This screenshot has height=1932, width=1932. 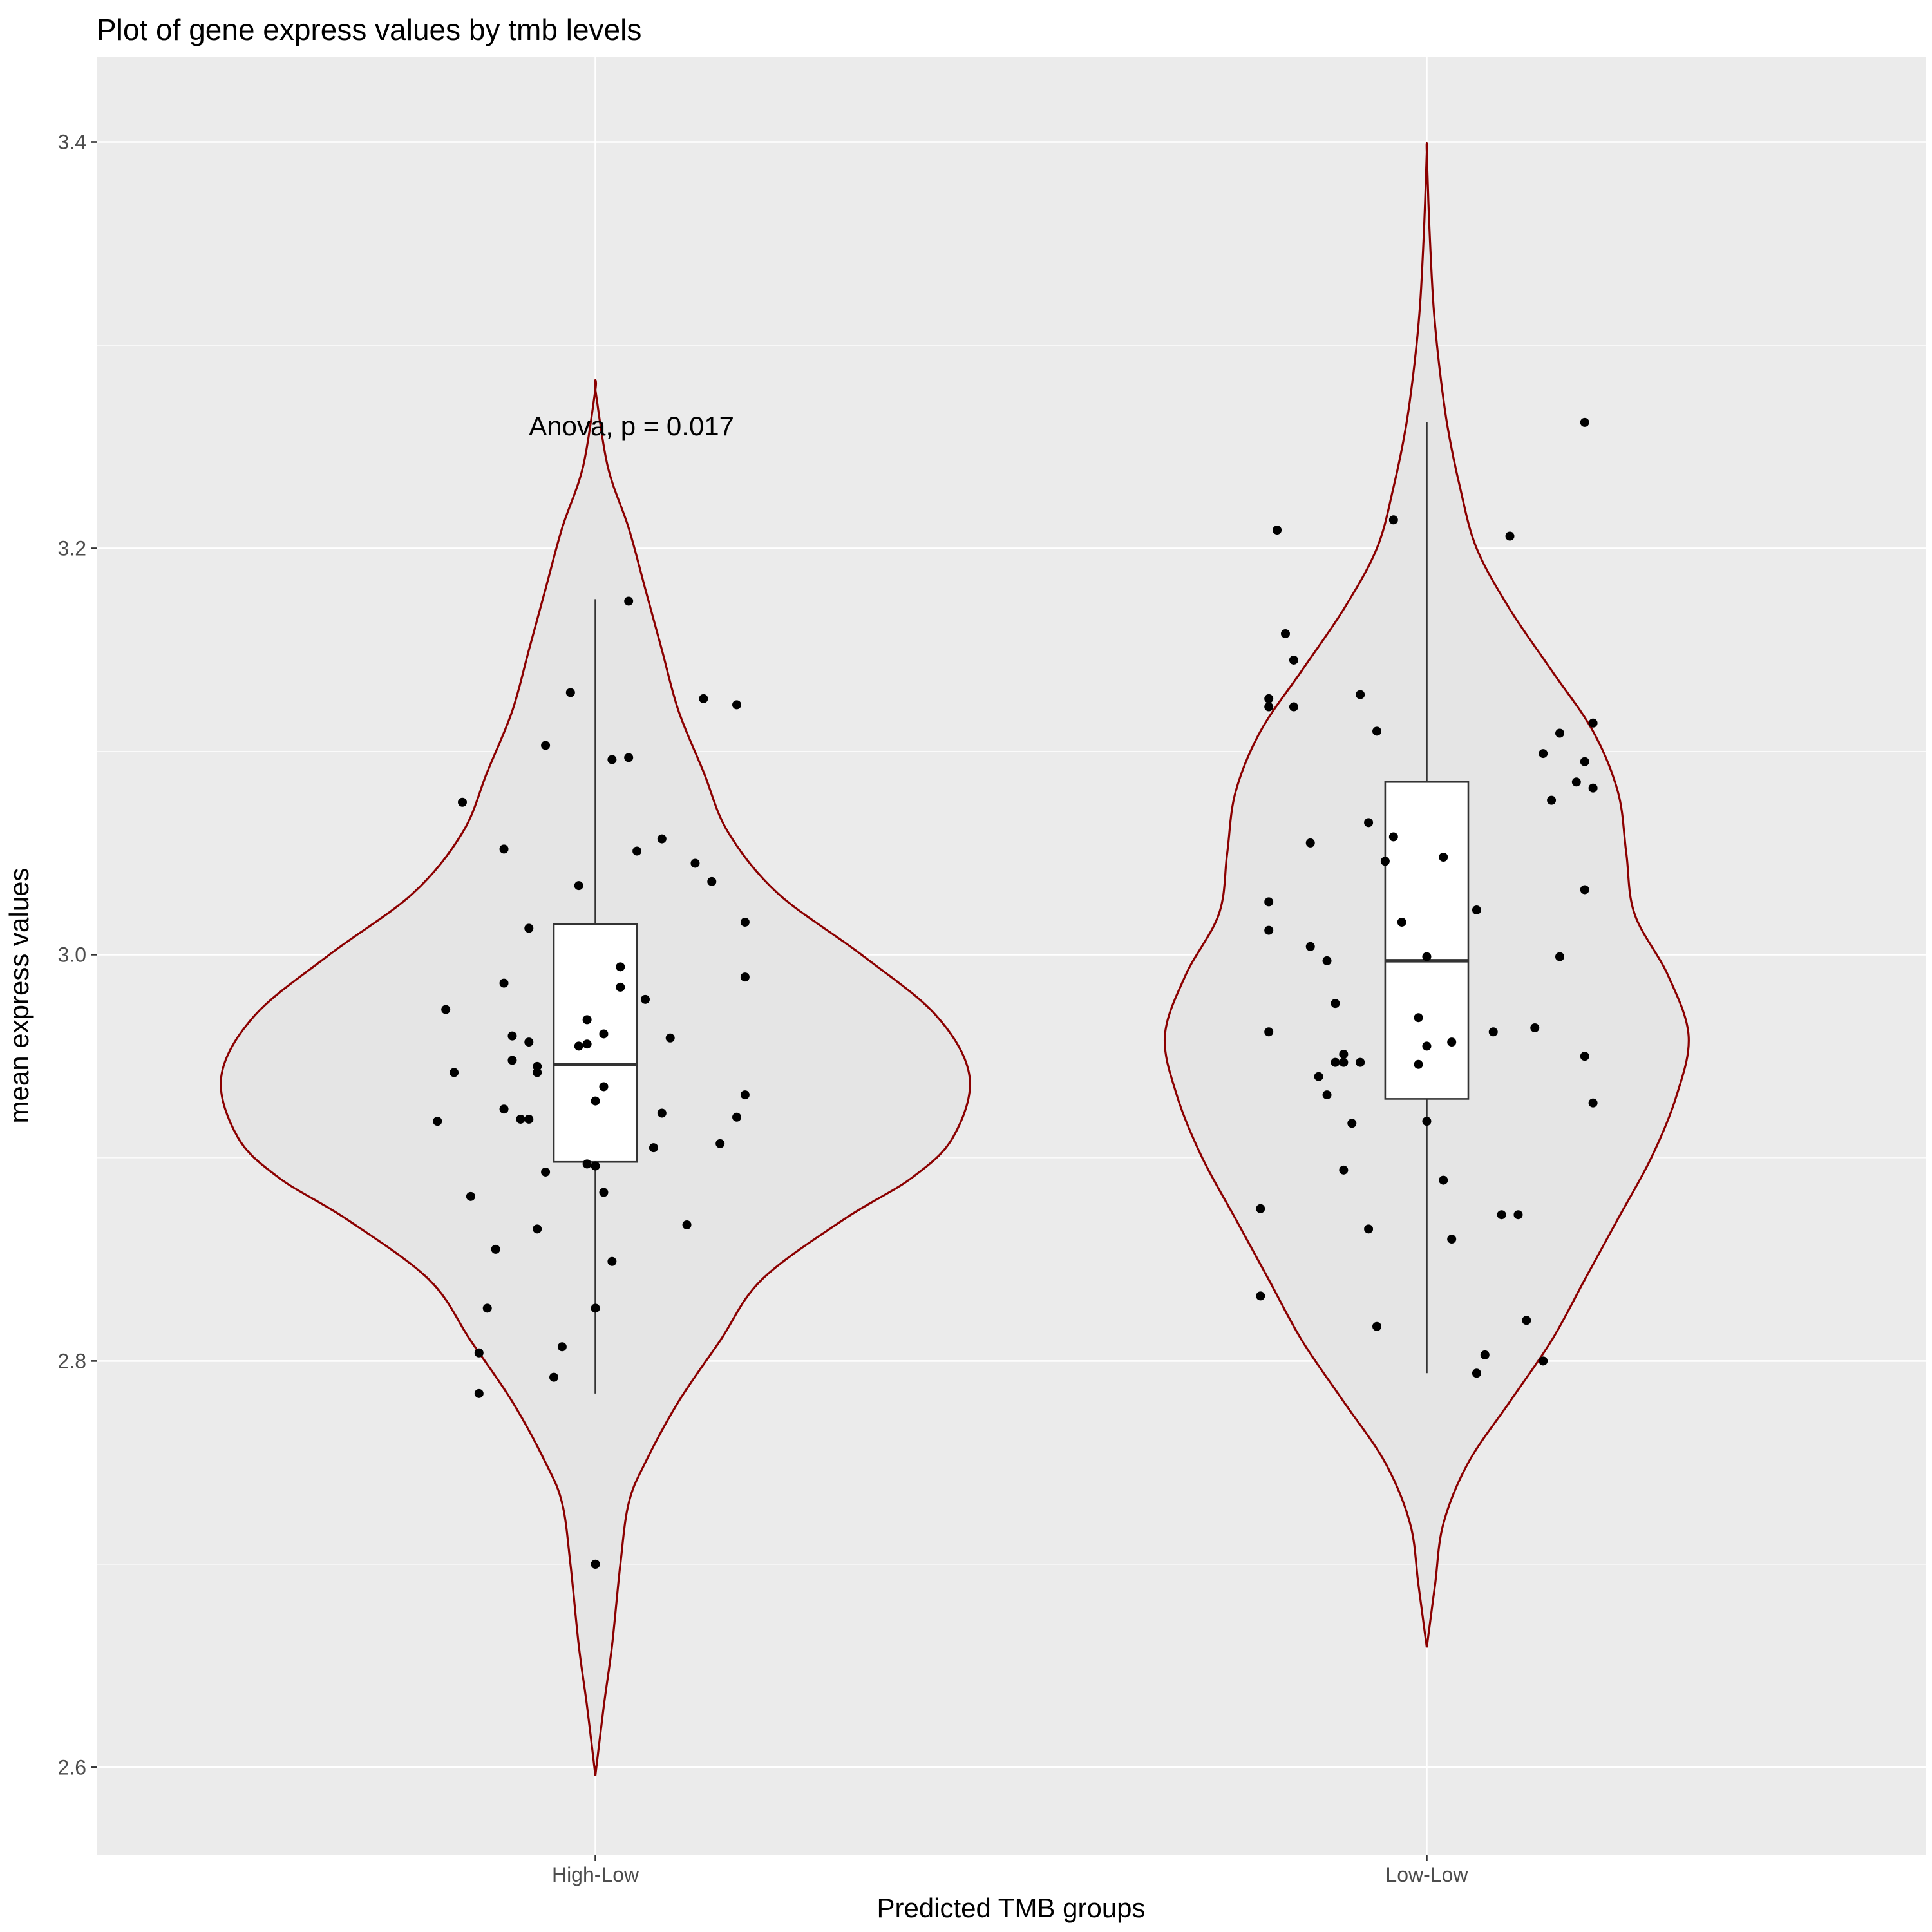 I want to click on y-axis: 2.6 2.8 3.0 3.2 3.4, so click(x=77, y=955).